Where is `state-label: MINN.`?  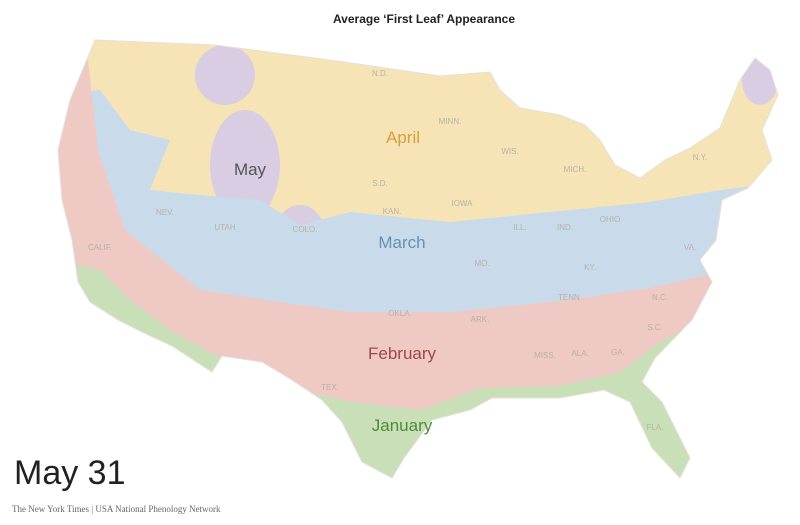 state-label: MINN. is located at coordinates (450, 121).